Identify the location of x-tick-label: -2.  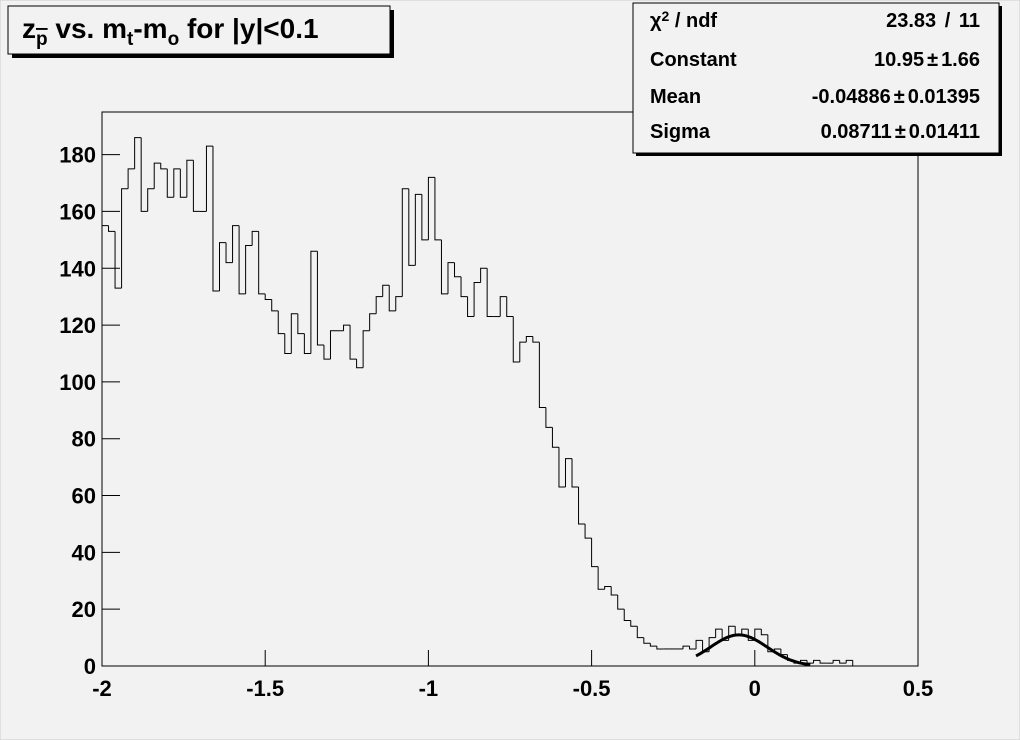
(102, 688).